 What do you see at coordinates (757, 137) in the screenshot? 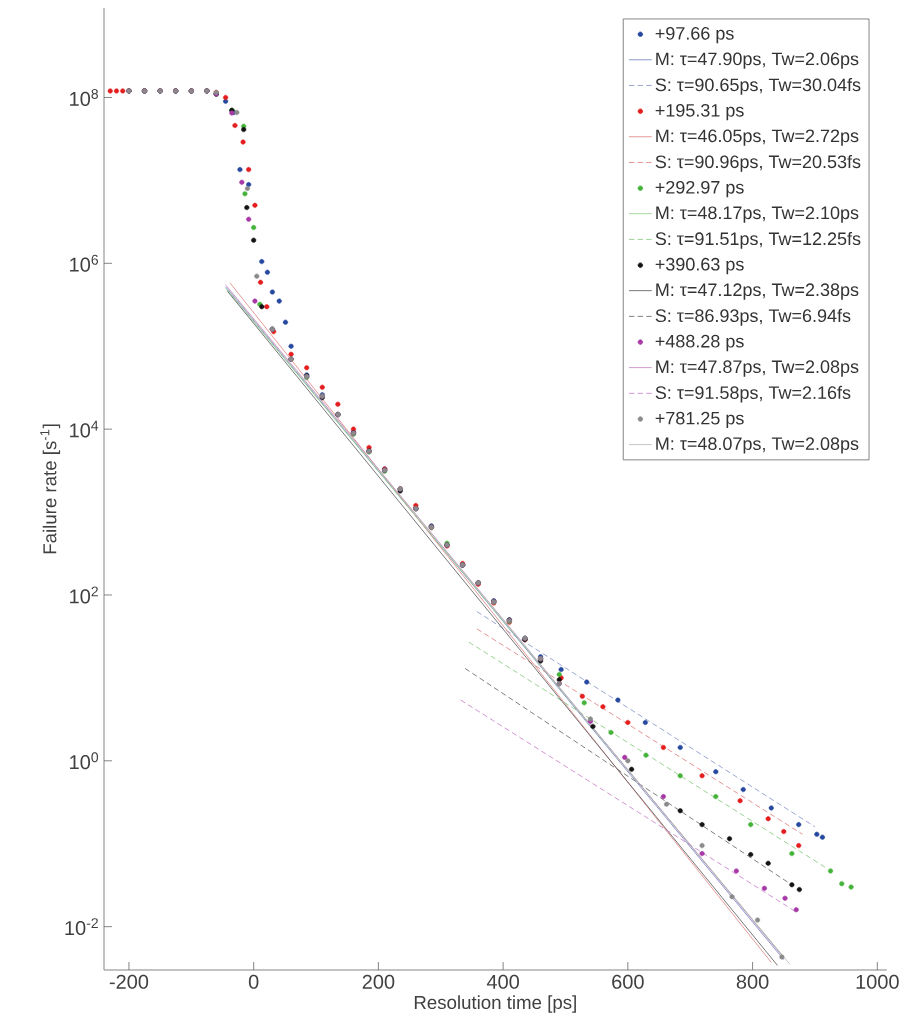
I see `legend-label: M: τ=46.05ps, Tw=2.72ps` at bounding box center [757, 137].